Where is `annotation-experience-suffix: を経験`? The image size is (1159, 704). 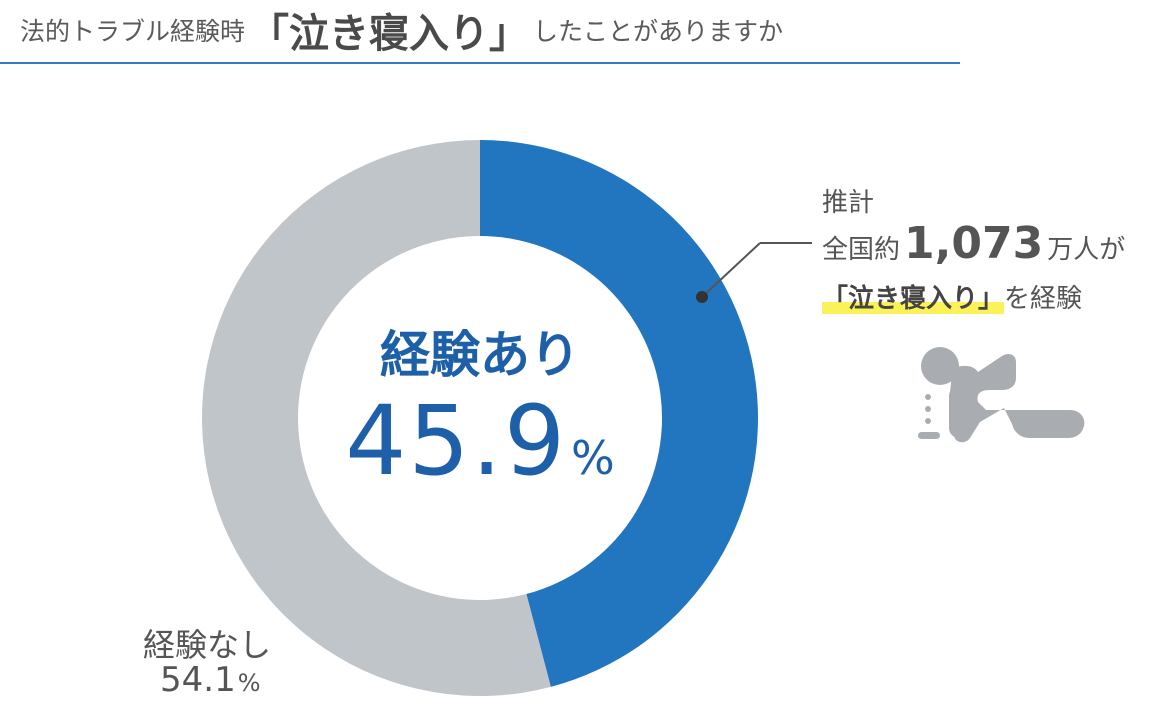 annotation-experience-suffix: を経験 is located at coordinates (1043, 299).